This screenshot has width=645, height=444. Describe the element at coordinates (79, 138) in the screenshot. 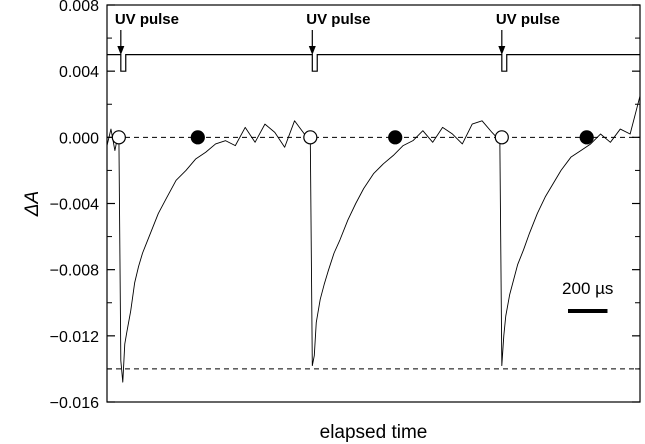

I see `y-tick-label: 0.000` at that location.